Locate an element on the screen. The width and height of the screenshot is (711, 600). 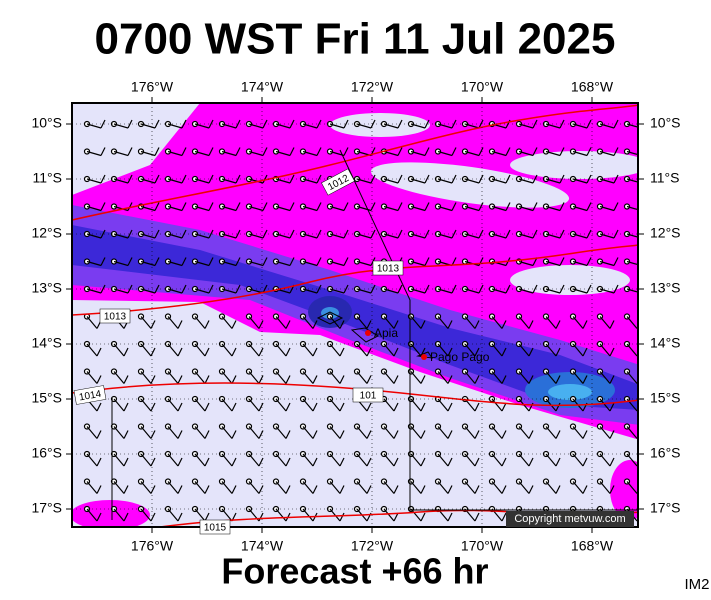
isobar-label: 101 is located at coordinates (368, 396).